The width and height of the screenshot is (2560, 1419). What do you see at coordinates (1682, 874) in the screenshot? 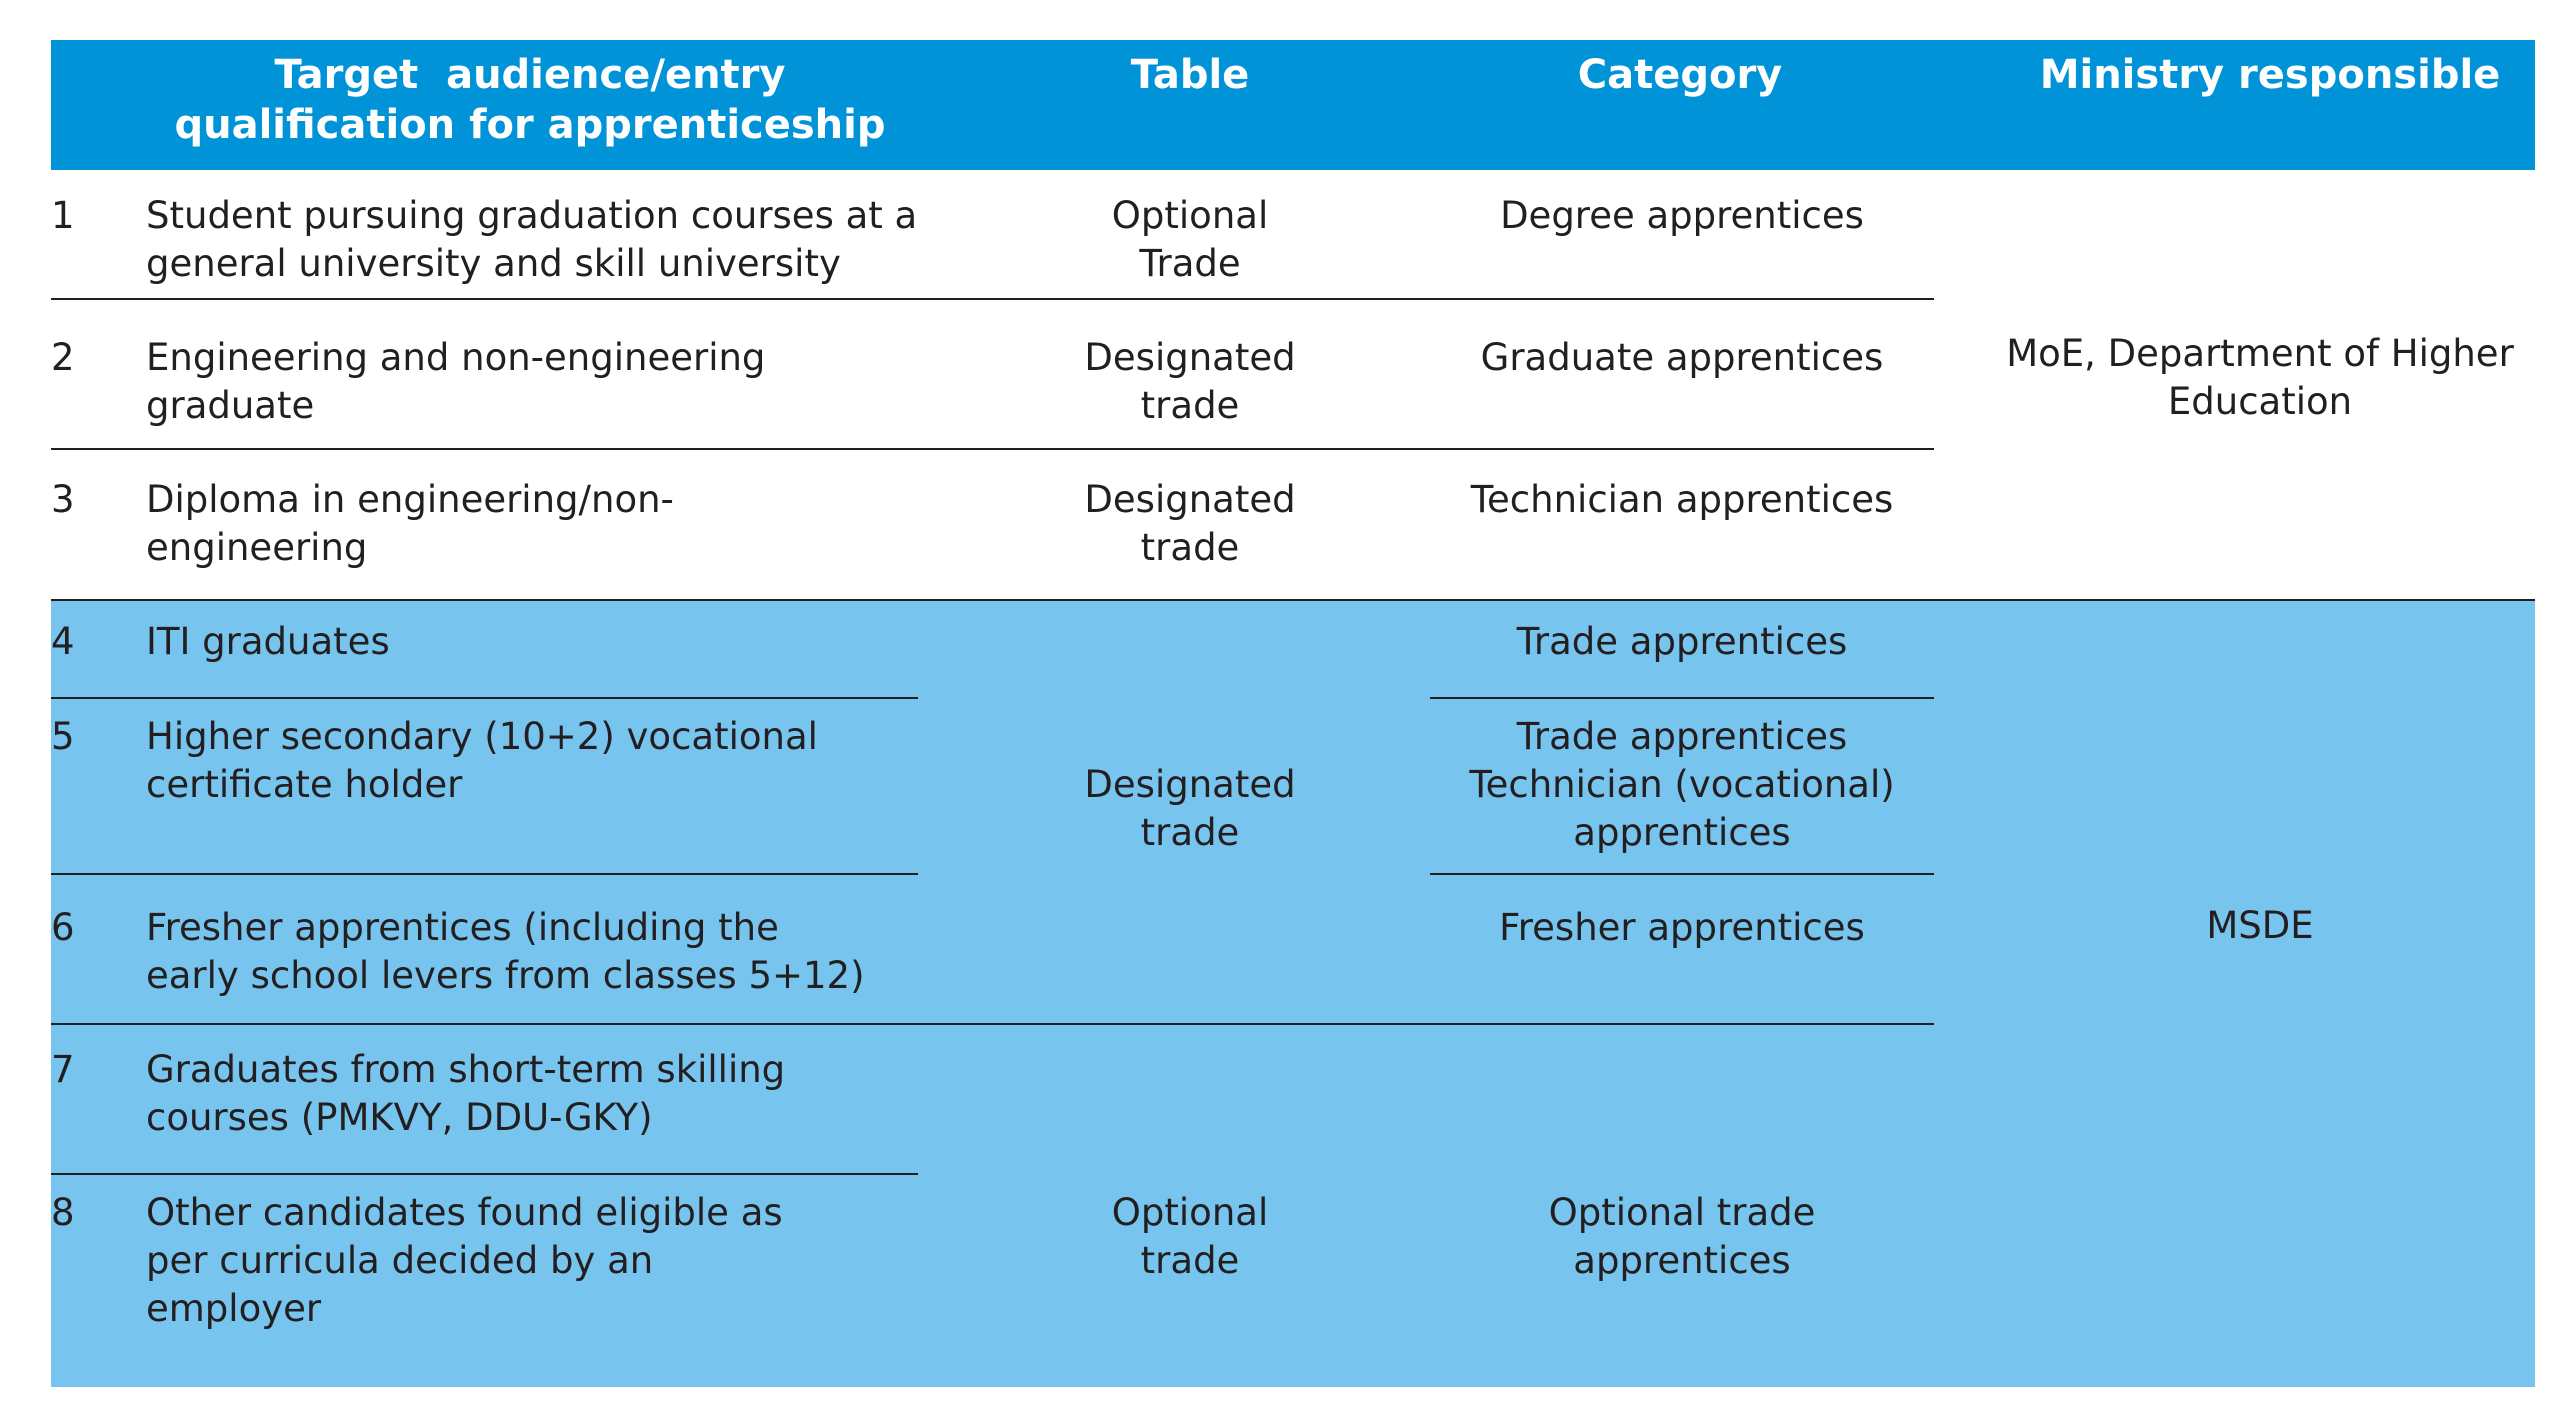
I see `divider-row5-category` at bounding box center [1682, 874].